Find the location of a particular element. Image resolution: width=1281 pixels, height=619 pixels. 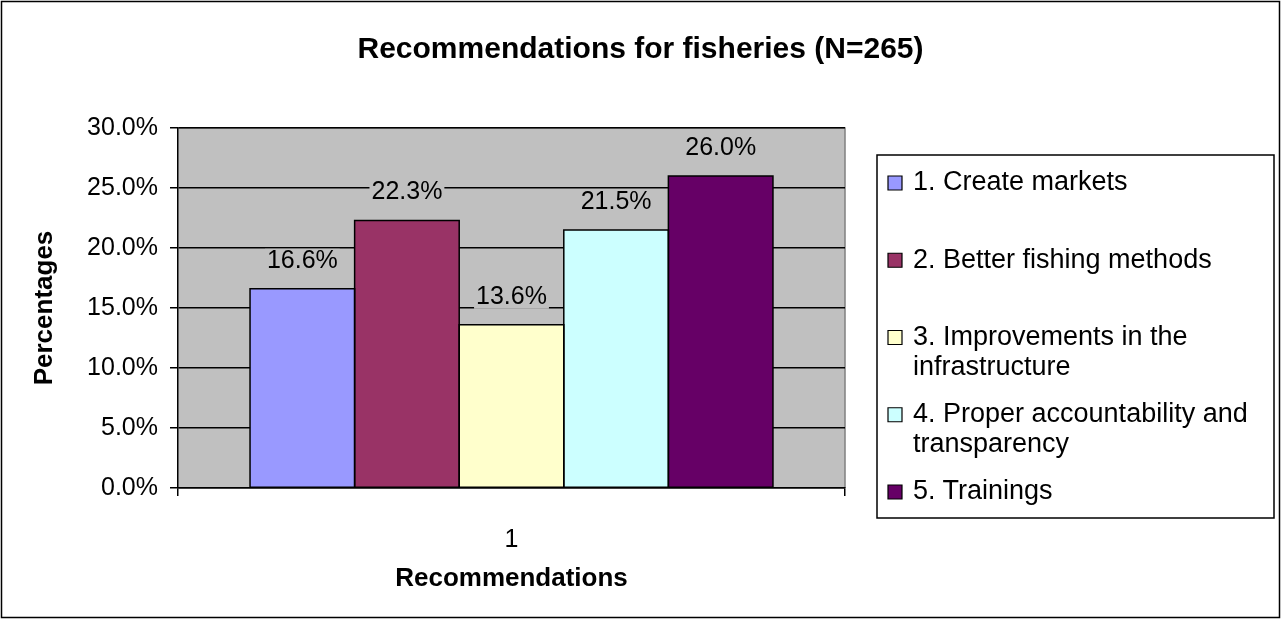

legend-label: 3. Improvements in the infrastructure is located at coordinates (1050, 350).